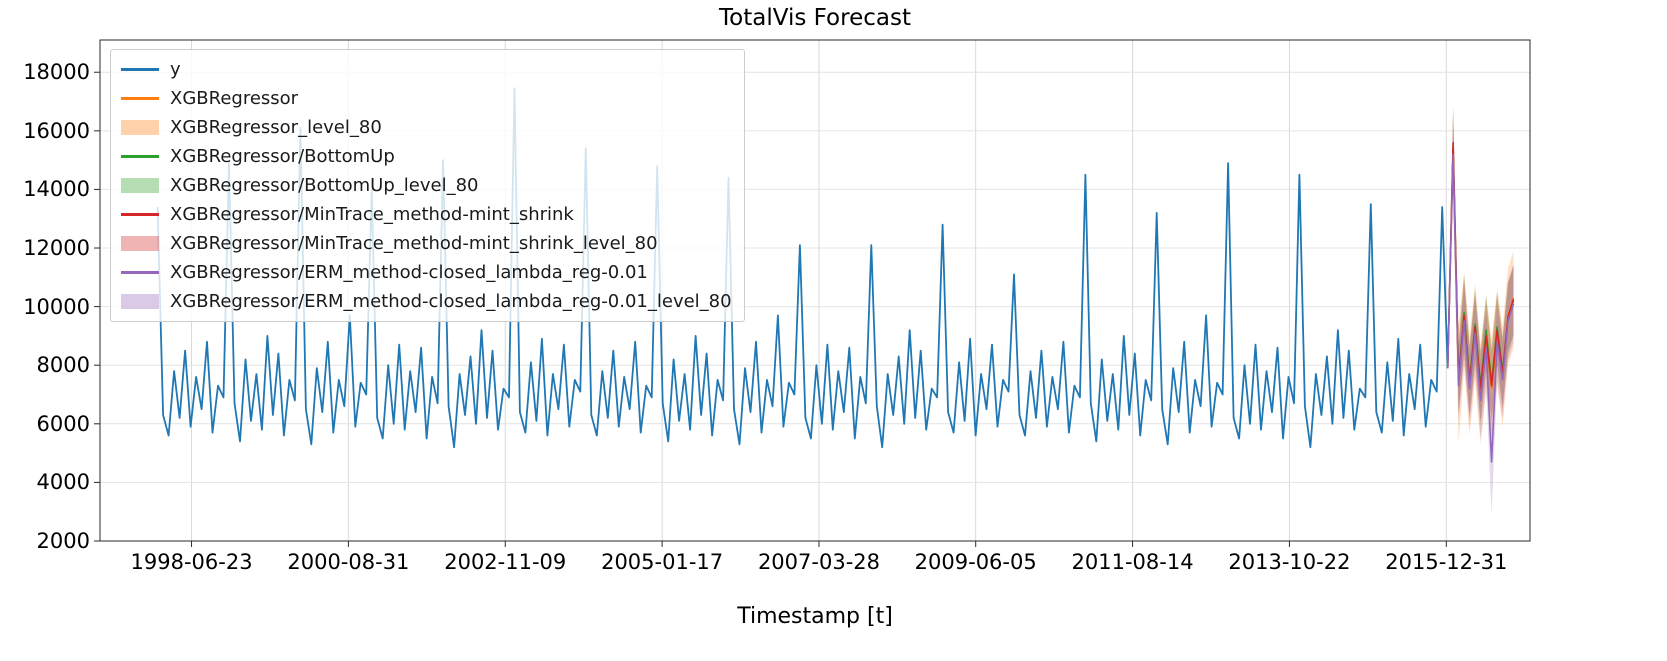 The height and width of the screenshot is (661, 1667). Describe the element at coordinates (1289, 562) in the screenshot. I see `x-tick-label: 2013-10-22` at that location.